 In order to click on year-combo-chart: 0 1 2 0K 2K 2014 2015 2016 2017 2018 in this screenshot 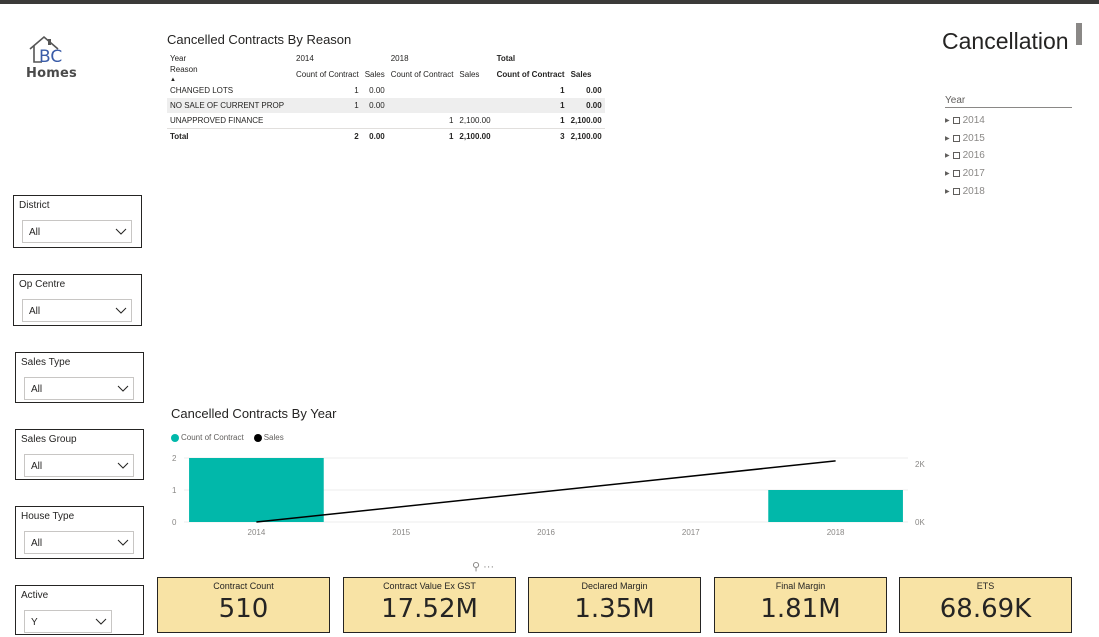, I will do `click(550, 495)`.